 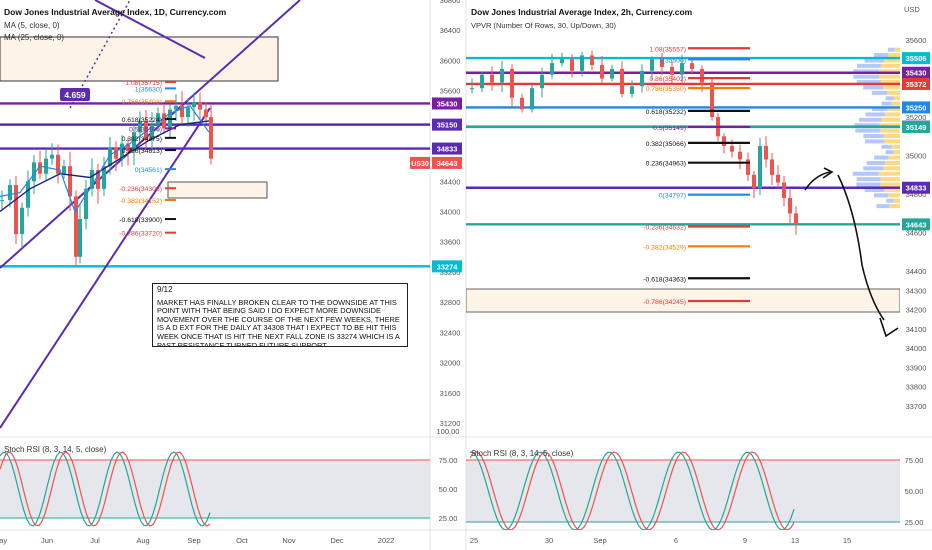 I want to click on right-target-zone, so click(x=683, y=300).